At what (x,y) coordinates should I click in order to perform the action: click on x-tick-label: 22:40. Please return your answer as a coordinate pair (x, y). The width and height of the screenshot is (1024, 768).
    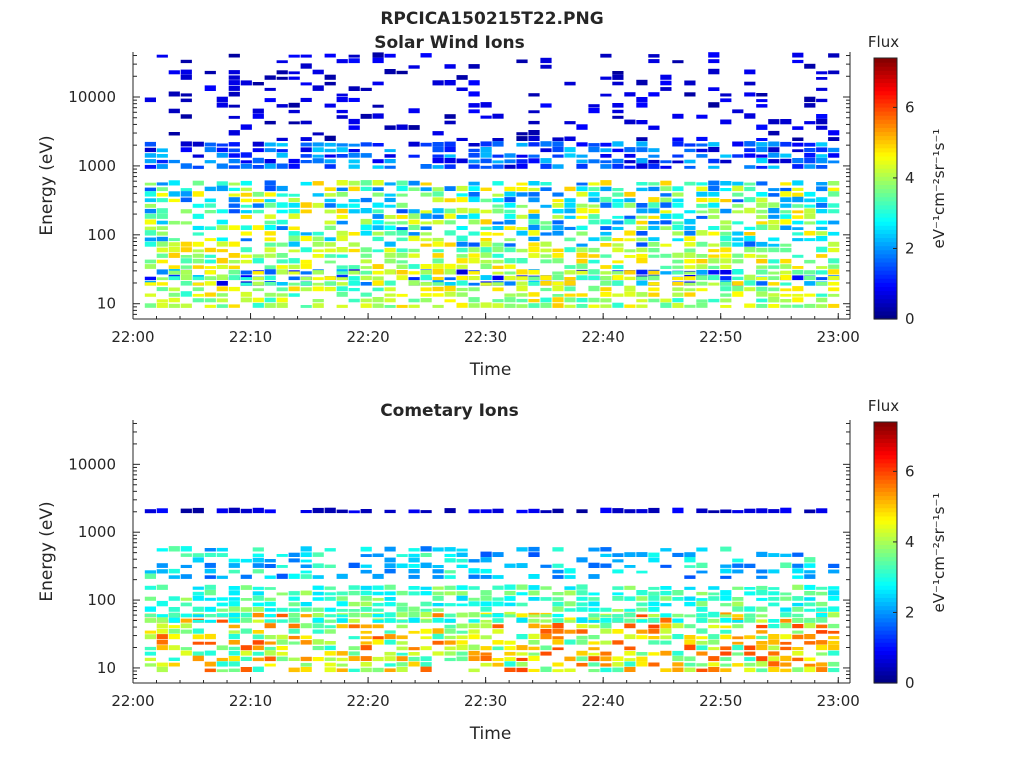
    Looking at the image, I should click on (603, 701).